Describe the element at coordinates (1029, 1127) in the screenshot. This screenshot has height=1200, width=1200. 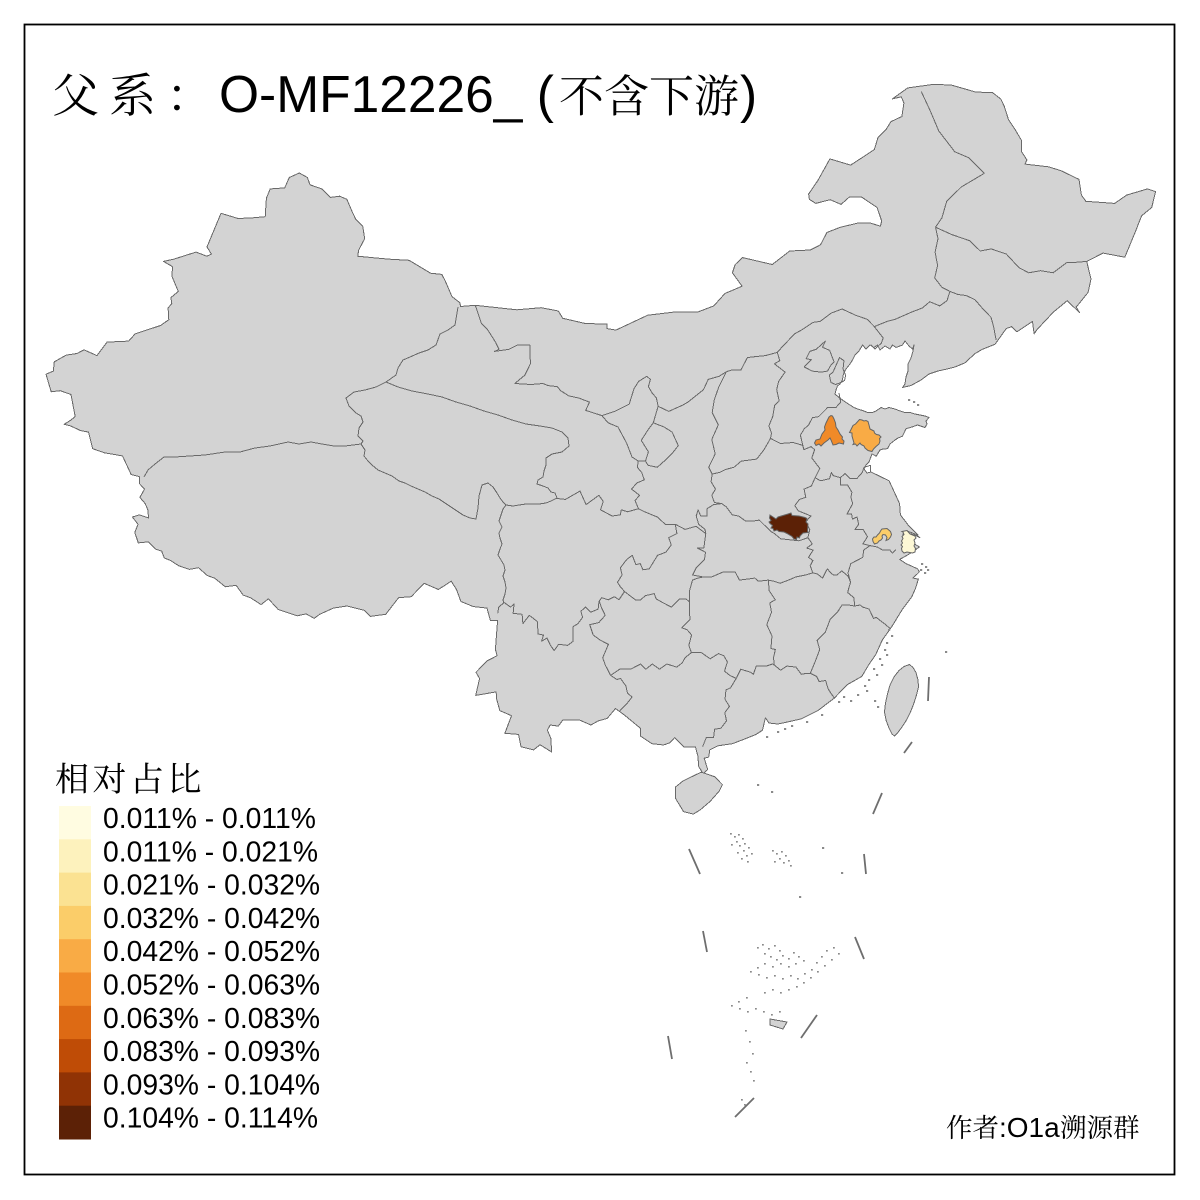
I see `svg-text: :O1a` at that location.